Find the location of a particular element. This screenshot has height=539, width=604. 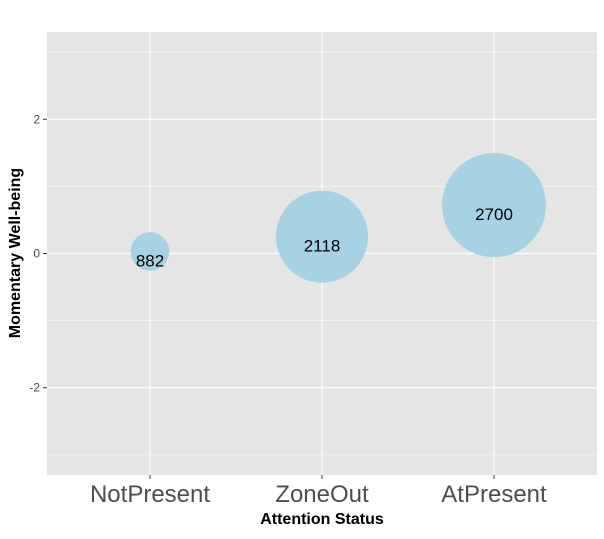

x-tick-label-zoneout: ZoneOut is located at coordinates (322, 494).